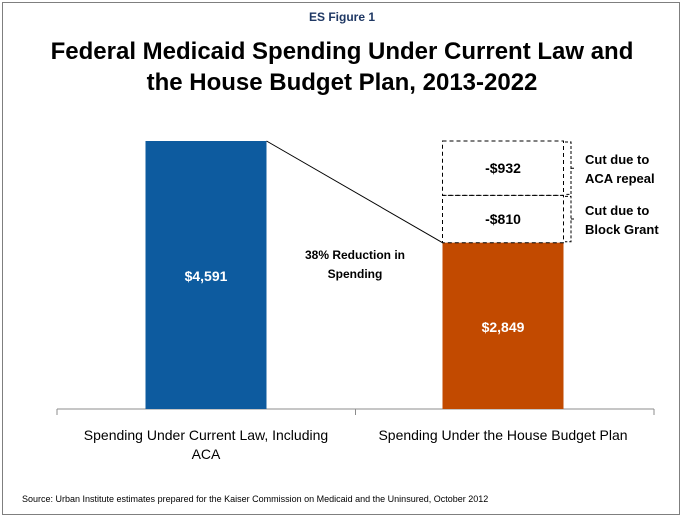  I want to click on chart-title-line-2: the House Budget Plan, 2013-2022, so click(342, 82).